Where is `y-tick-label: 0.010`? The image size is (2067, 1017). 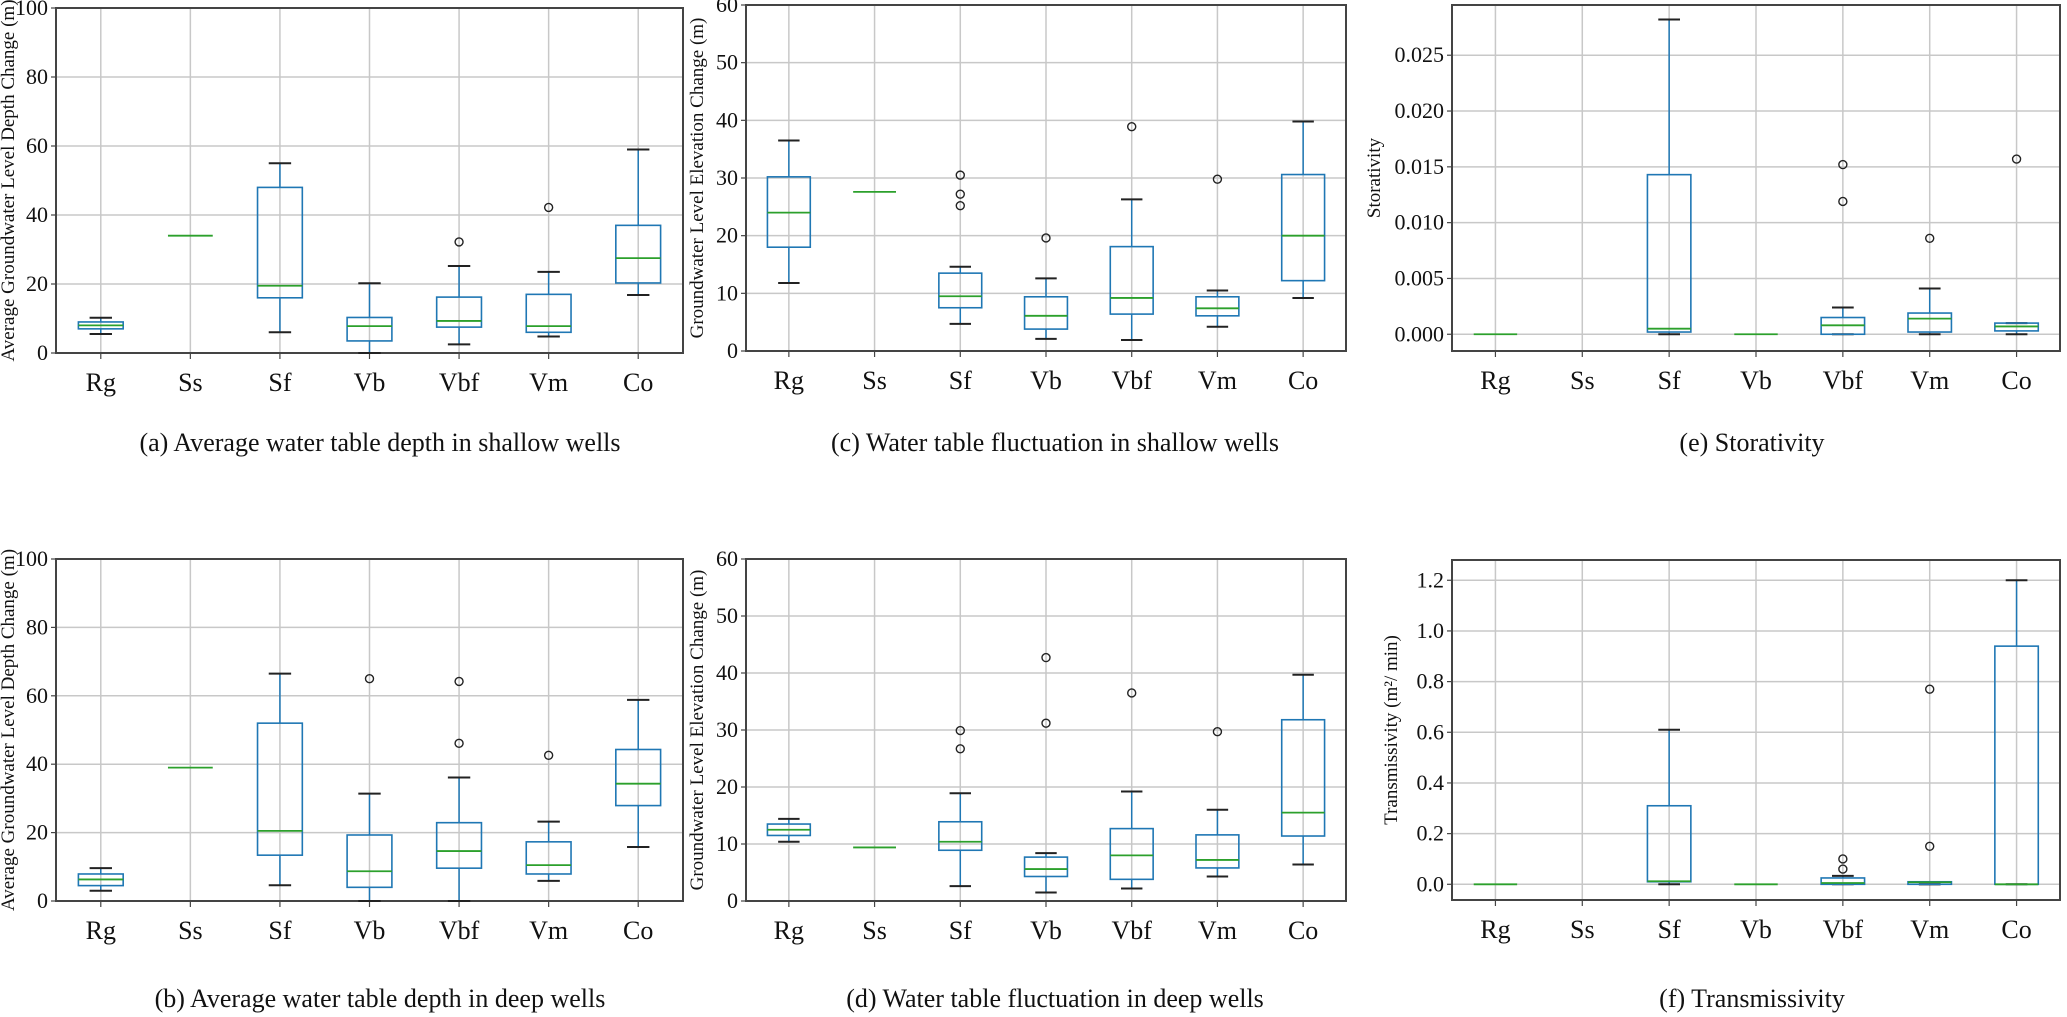 y-tick-label: 0.010 is located at coordinates (1420, 222).